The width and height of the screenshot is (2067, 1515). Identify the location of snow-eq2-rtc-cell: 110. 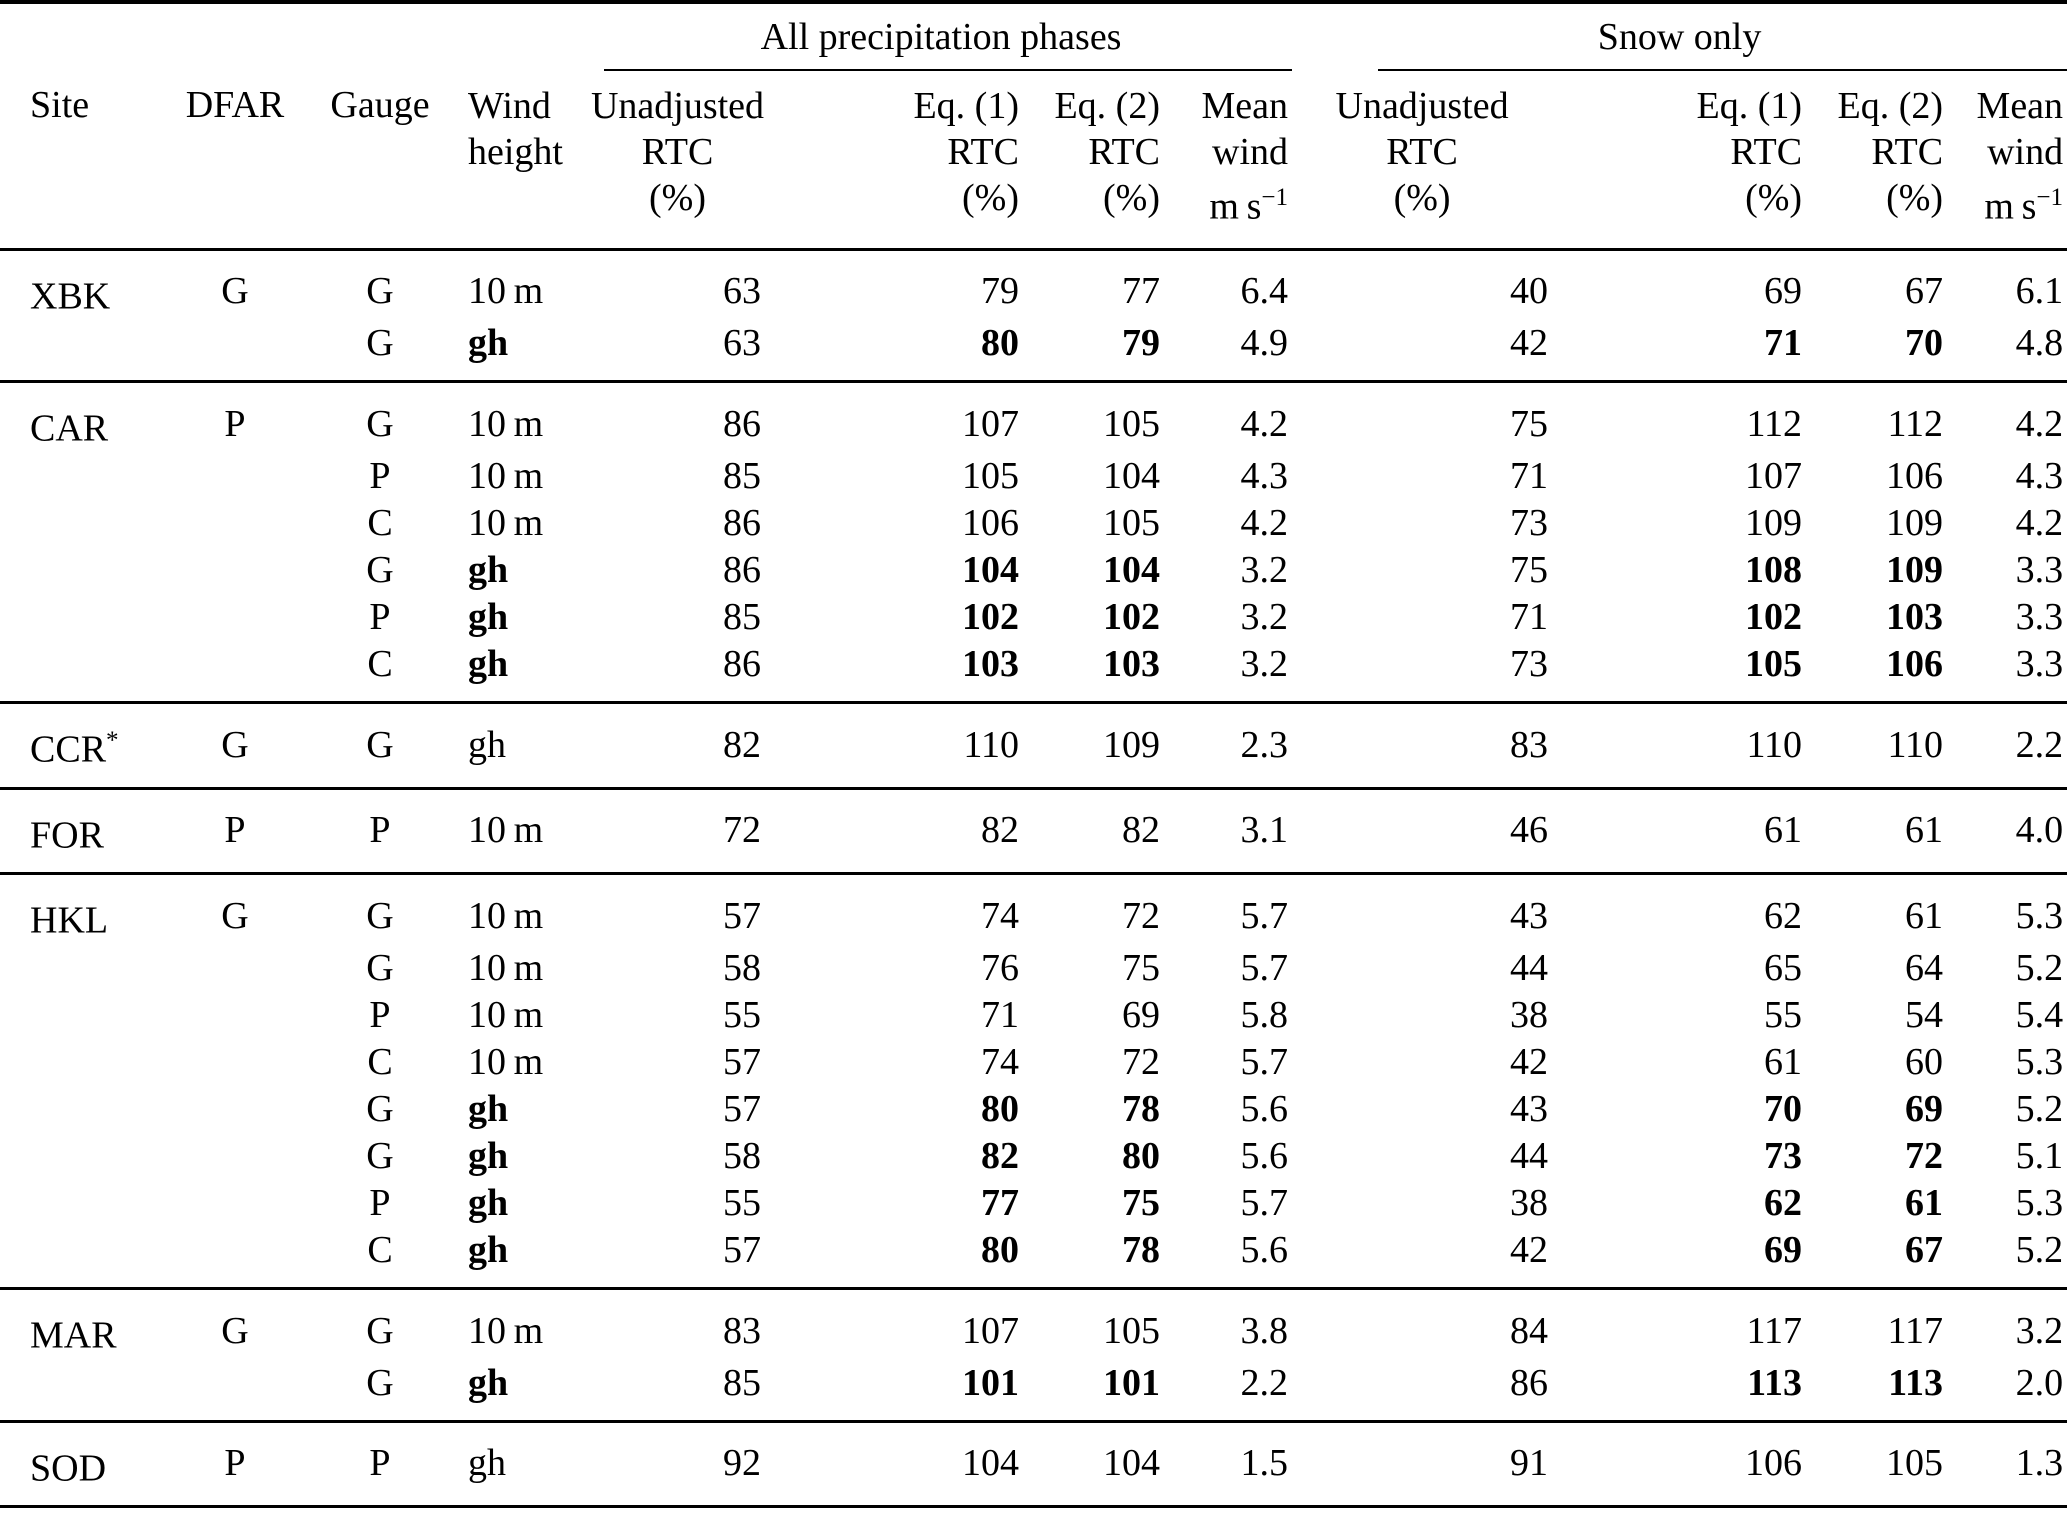
(1915, 744).